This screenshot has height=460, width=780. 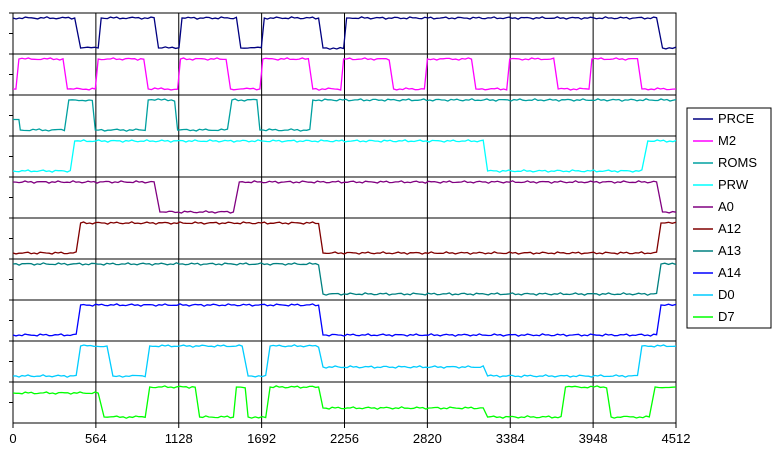 I want to click on legend-label-d0: D0, so click(x=726, y=294).